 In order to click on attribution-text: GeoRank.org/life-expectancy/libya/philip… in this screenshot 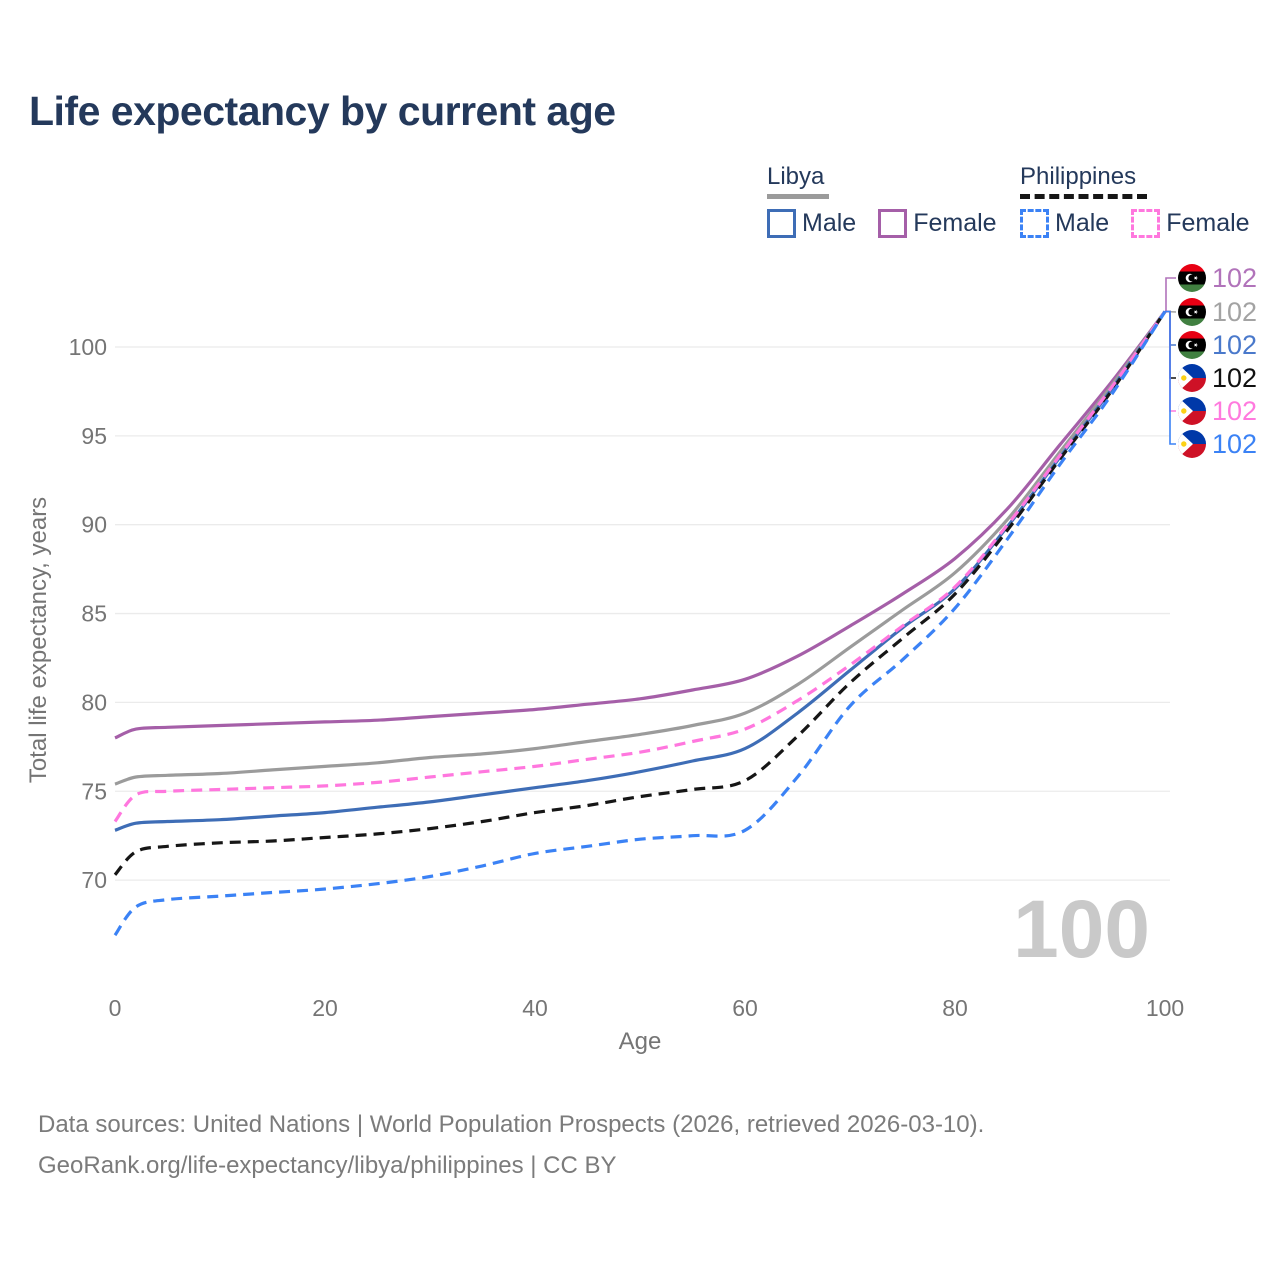, I will do `click(327, 1165)`.